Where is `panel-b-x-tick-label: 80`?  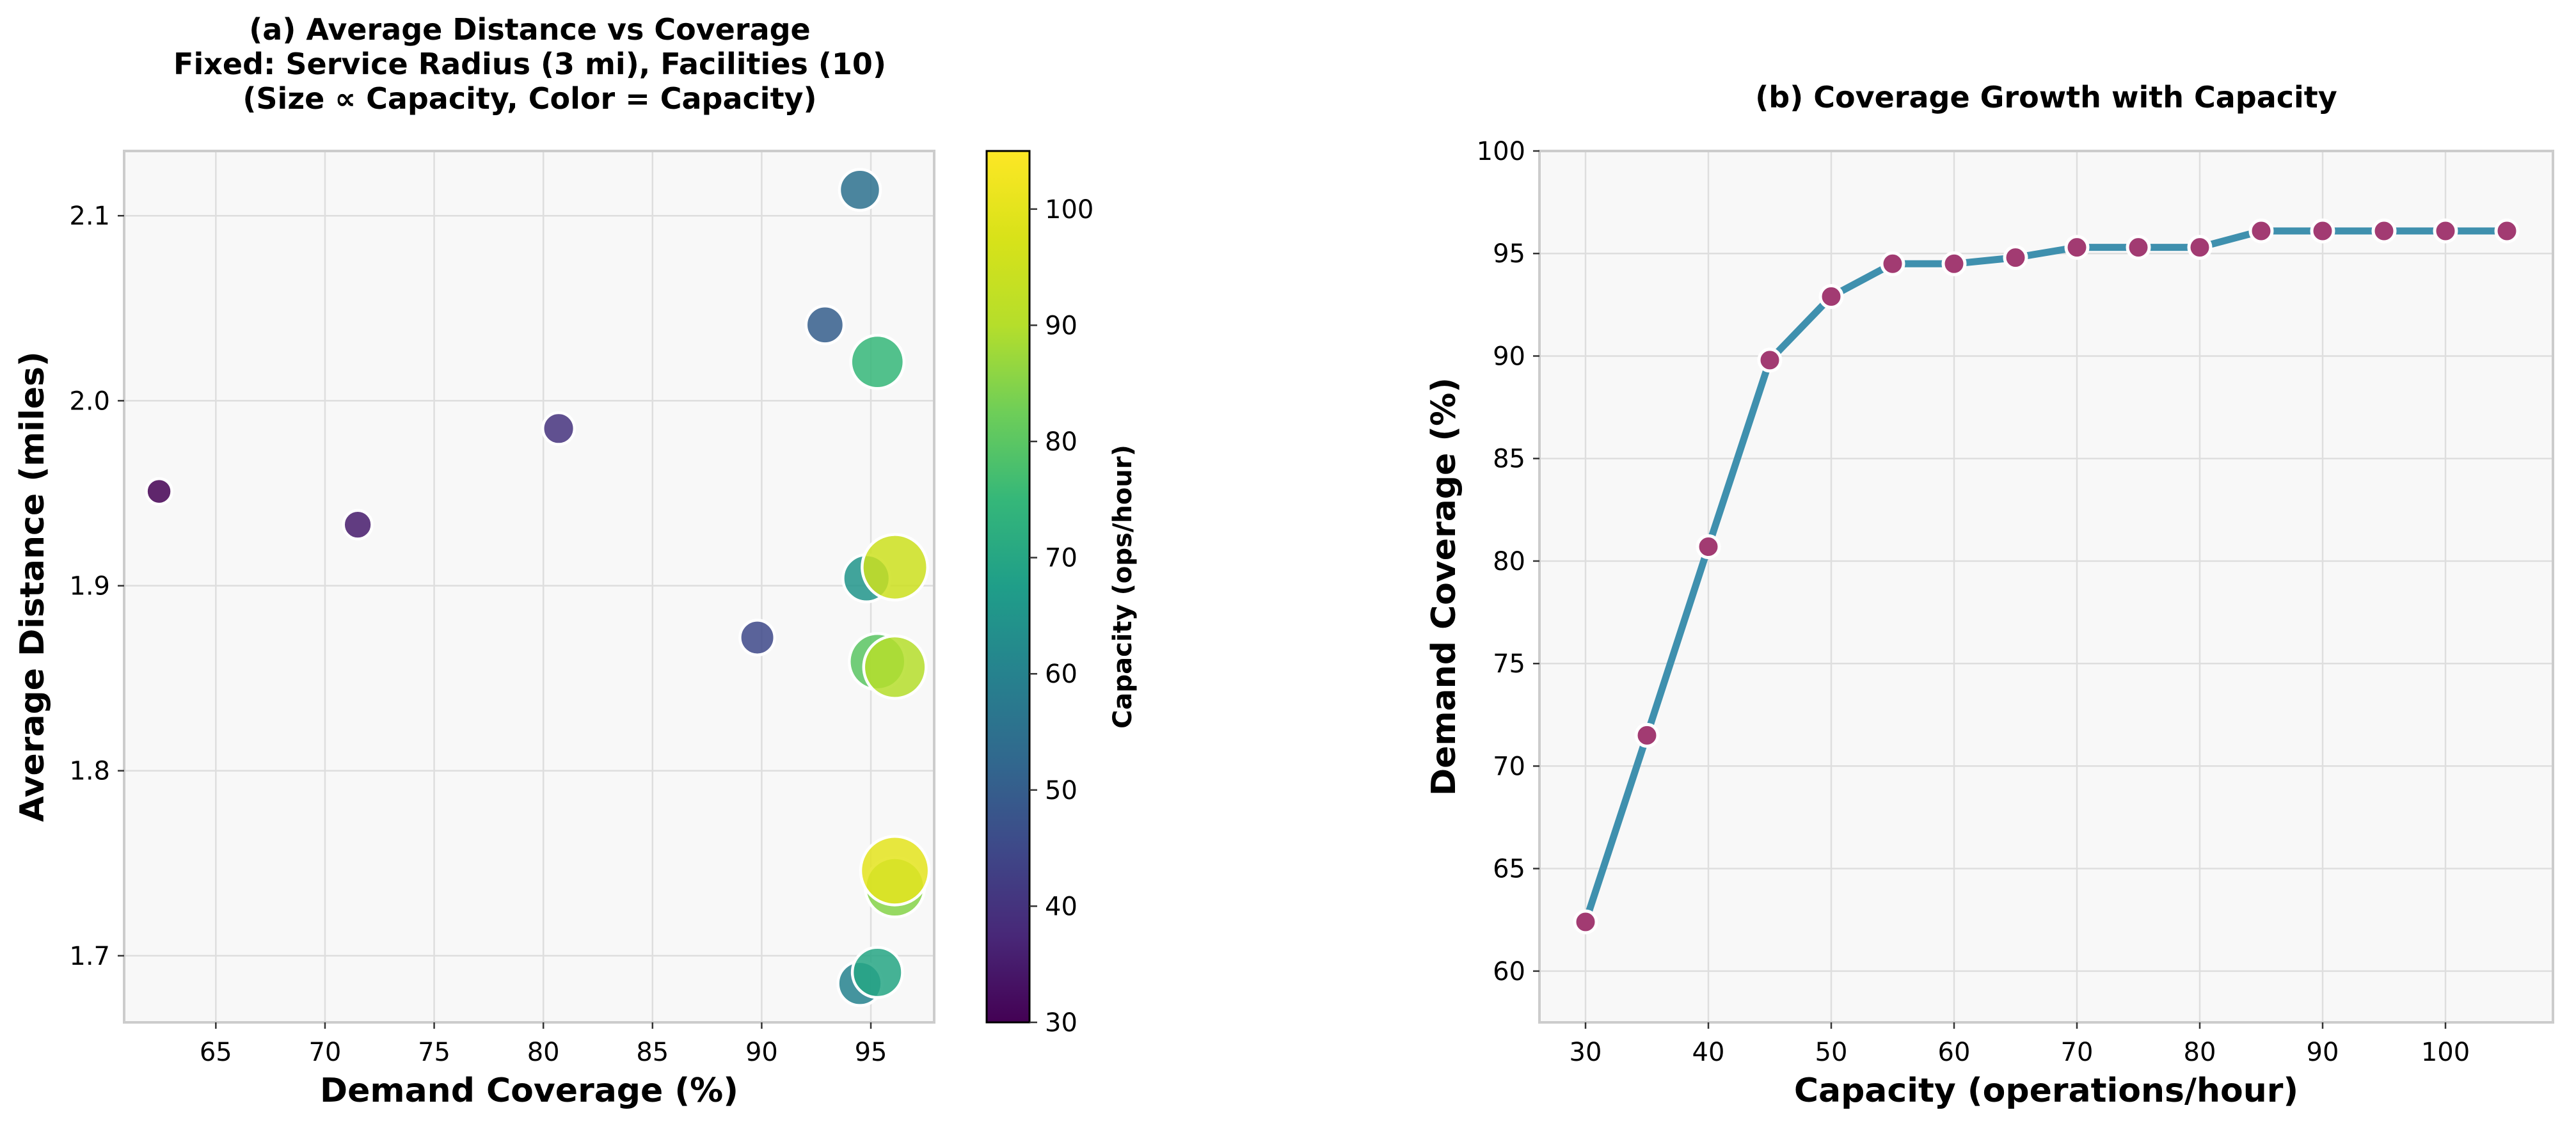 panel-b-x-tick-label: 80 is located at coordinates (2200, 1052).